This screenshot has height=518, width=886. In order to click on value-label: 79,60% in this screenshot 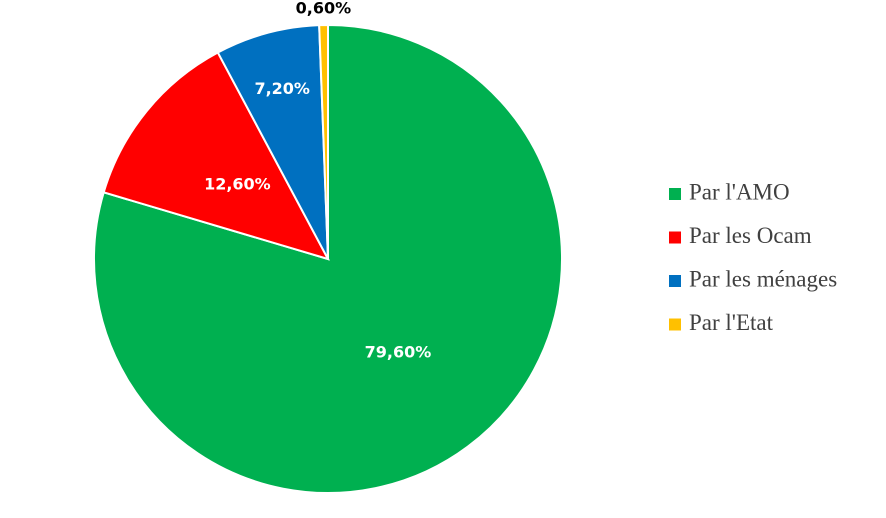, I will do `click(398, 351)`.